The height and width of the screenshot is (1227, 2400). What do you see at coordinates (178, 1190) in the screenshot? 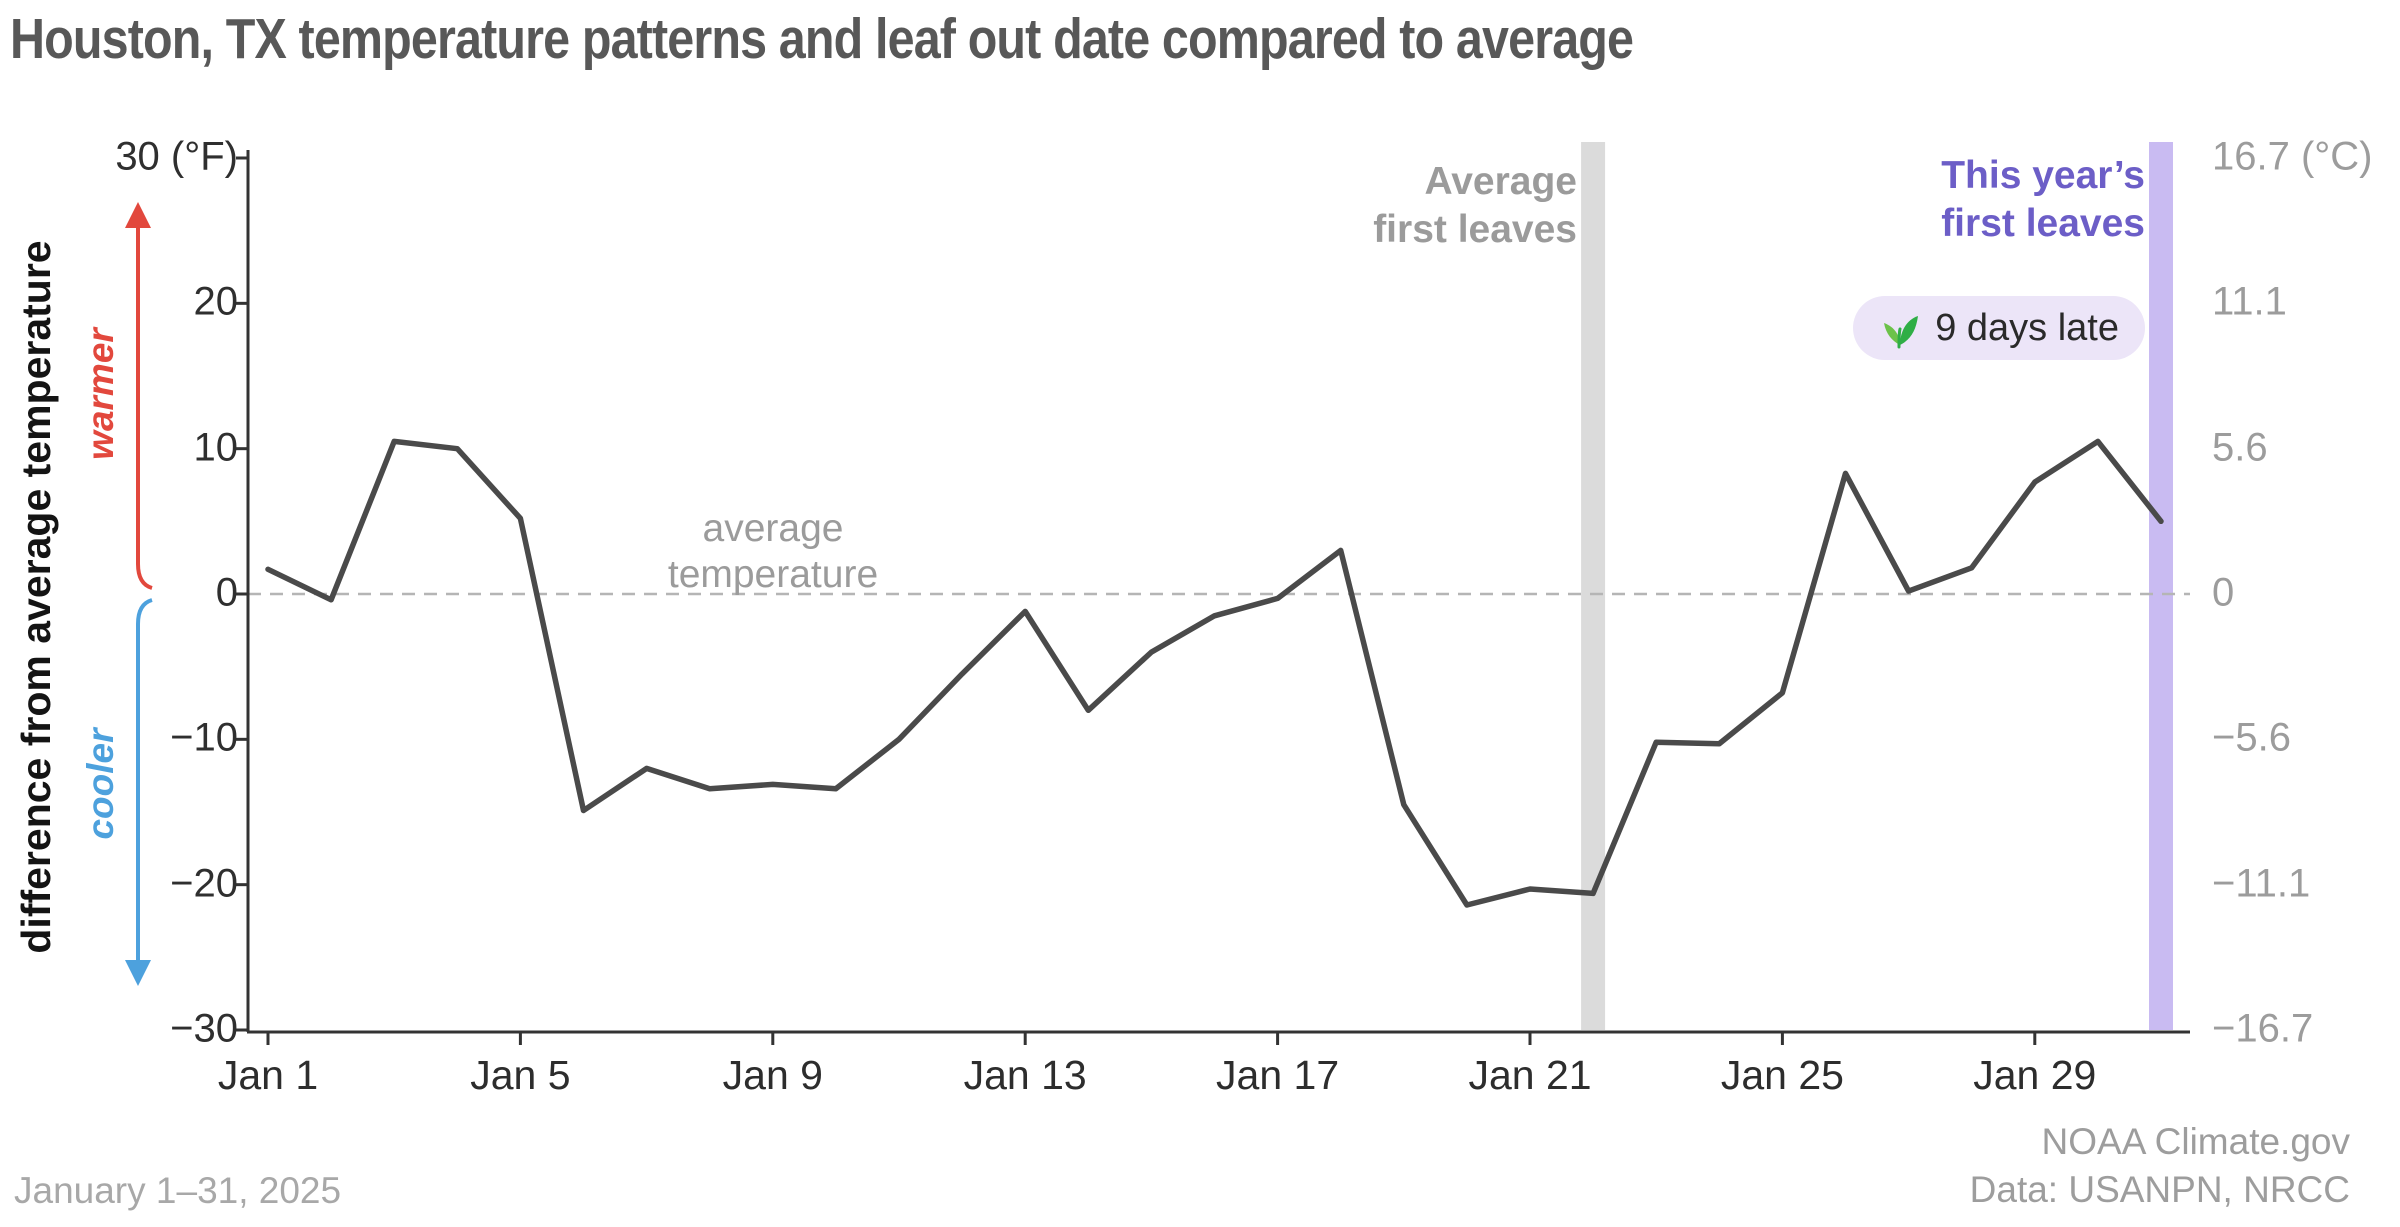
I see `date-range-label: January 1–31, 2025` at bounding box center [178, 1190].